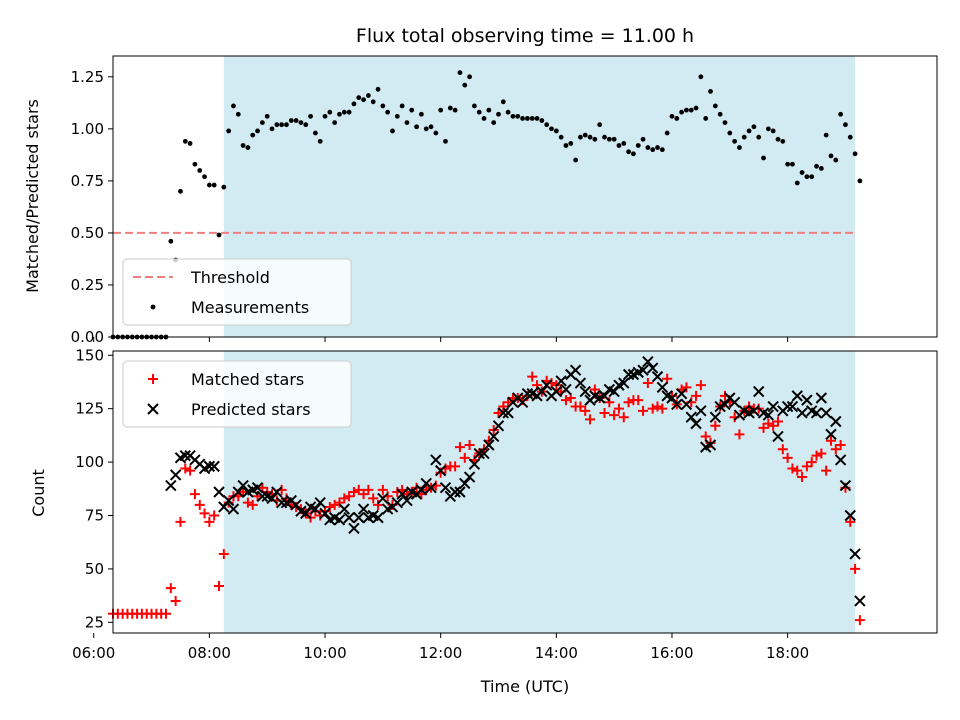 The image size is (960, 720). Describe the element at coordinates (87, 337) in the screenshot. I see `y-tick-label: 0.00` at that location.